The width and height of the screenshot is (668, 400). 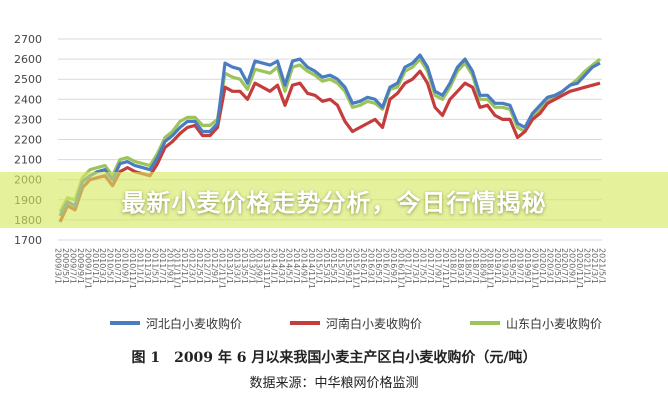 What do you see at coordinates (505, 266) in the screenshot?
I see `x-tick-label: 2019/3/1` at bounding box center [505, 266].